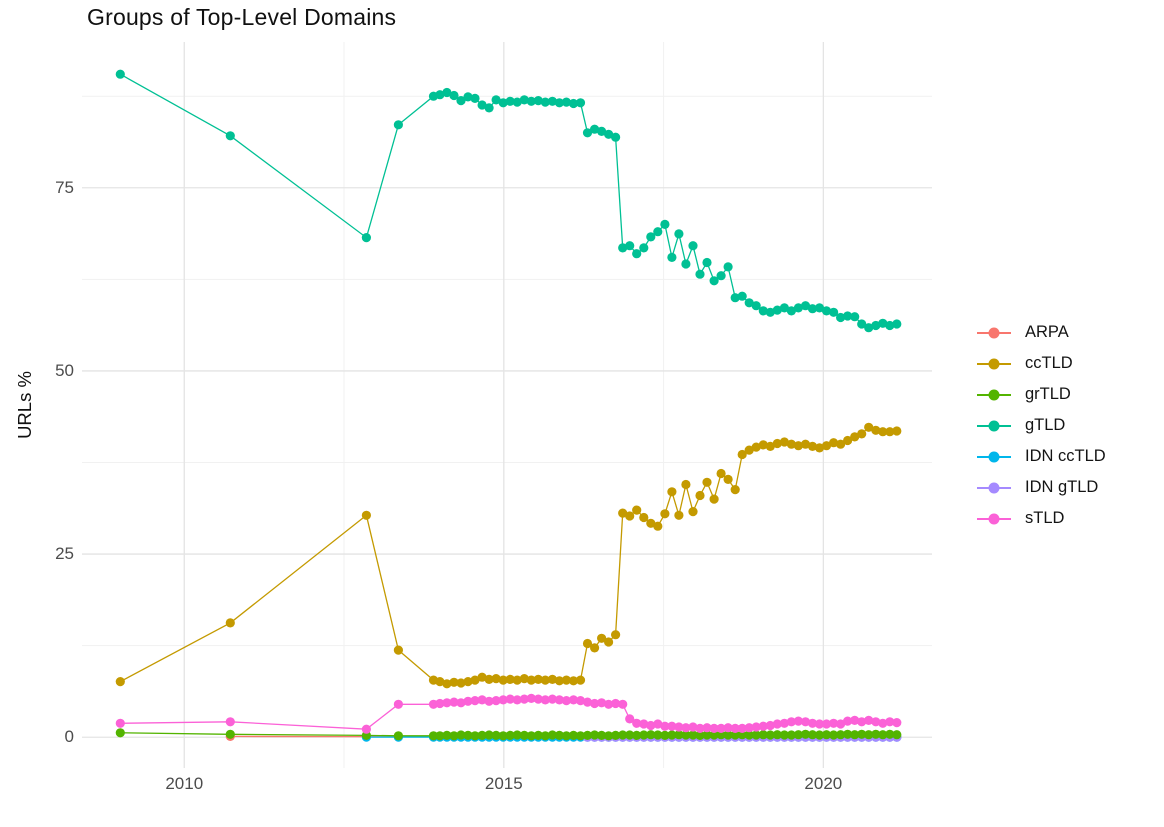 This screenshot has width=1164, height=827. I want to click on y-tick-label-0: 0, so click(69, 737).